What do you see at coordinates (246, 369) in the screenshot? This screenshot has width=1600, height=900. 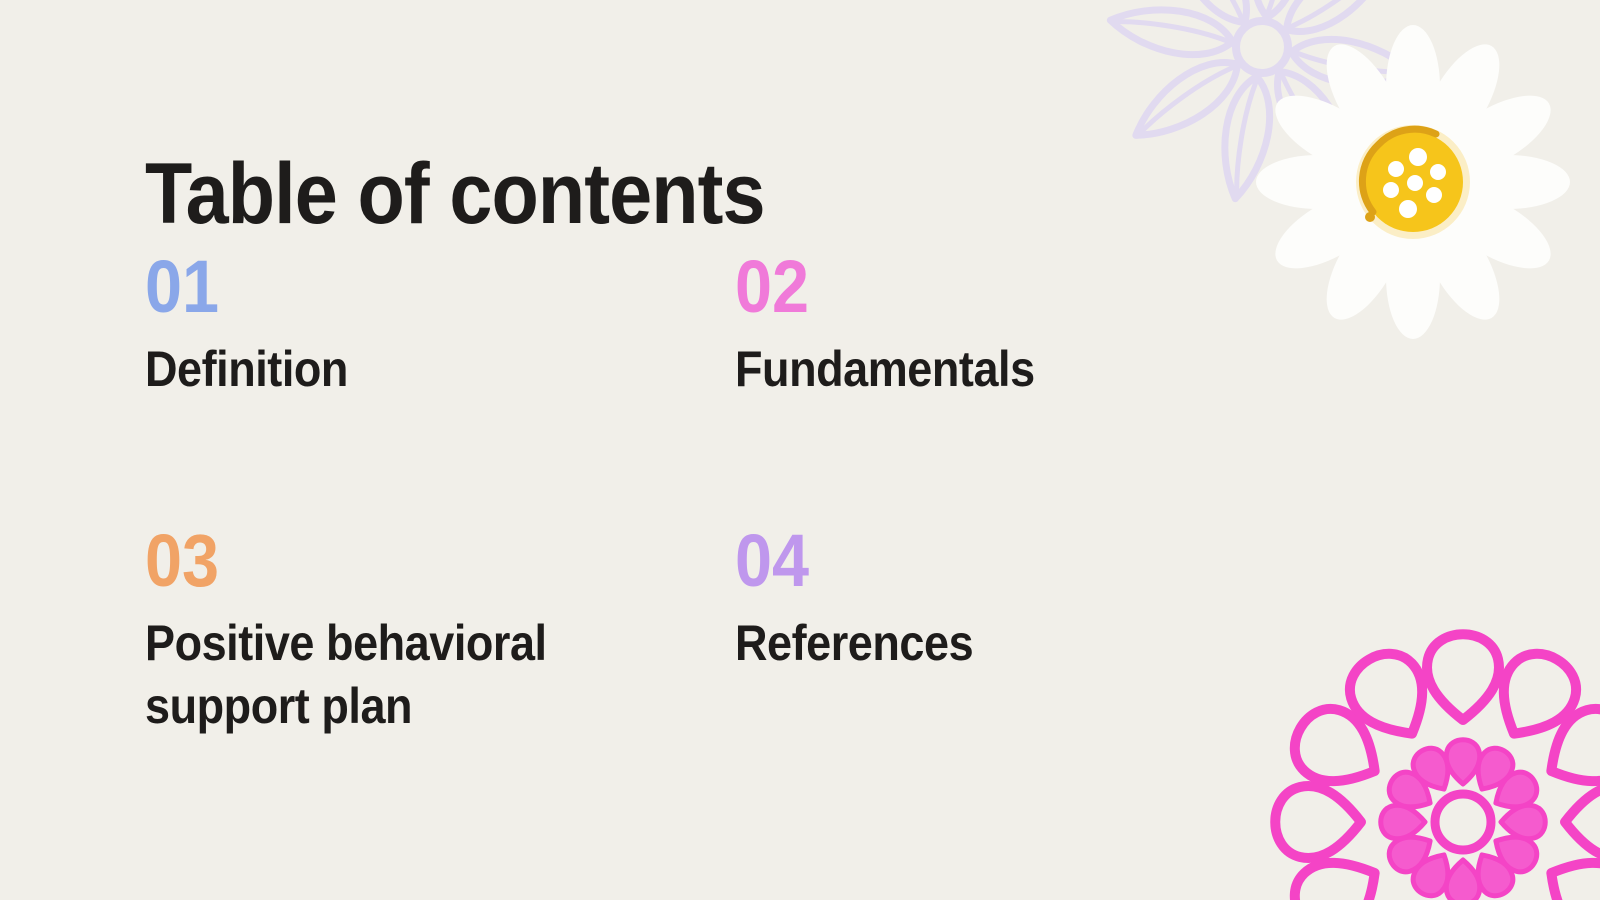 I see `toc-item-label: Definition` at bounding box center [246, 369].